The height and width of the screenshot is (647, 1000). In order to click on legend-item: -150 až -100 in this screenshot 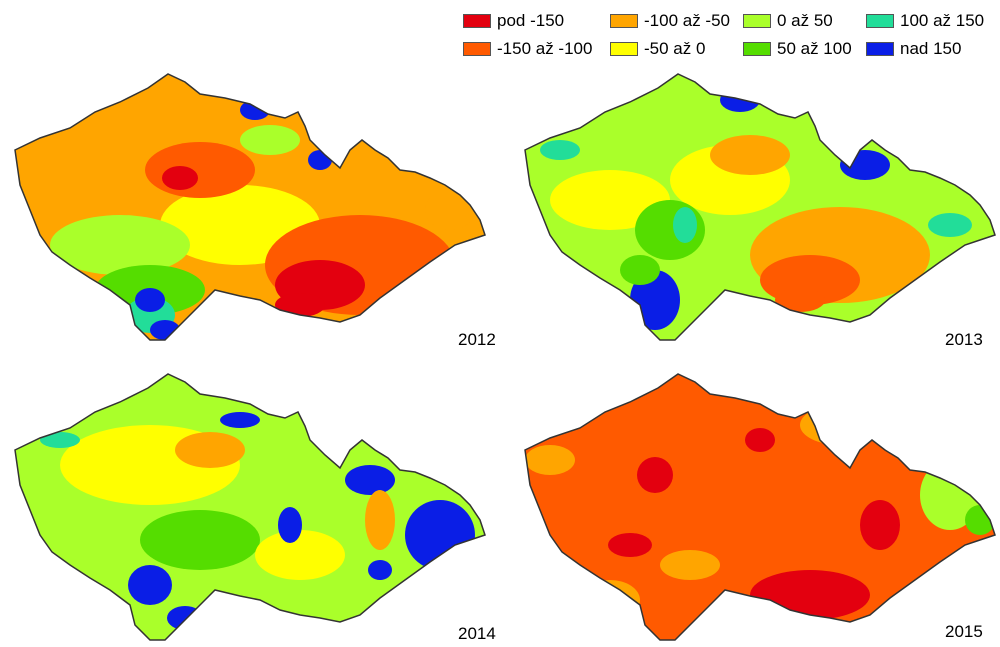, I will do `click(527, 49)`.